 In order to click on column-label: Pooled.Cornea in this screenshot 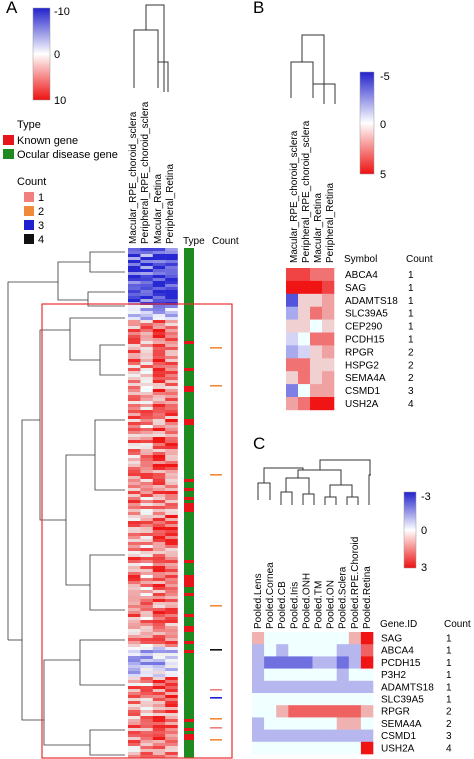, I will do `click(270, 595)`.